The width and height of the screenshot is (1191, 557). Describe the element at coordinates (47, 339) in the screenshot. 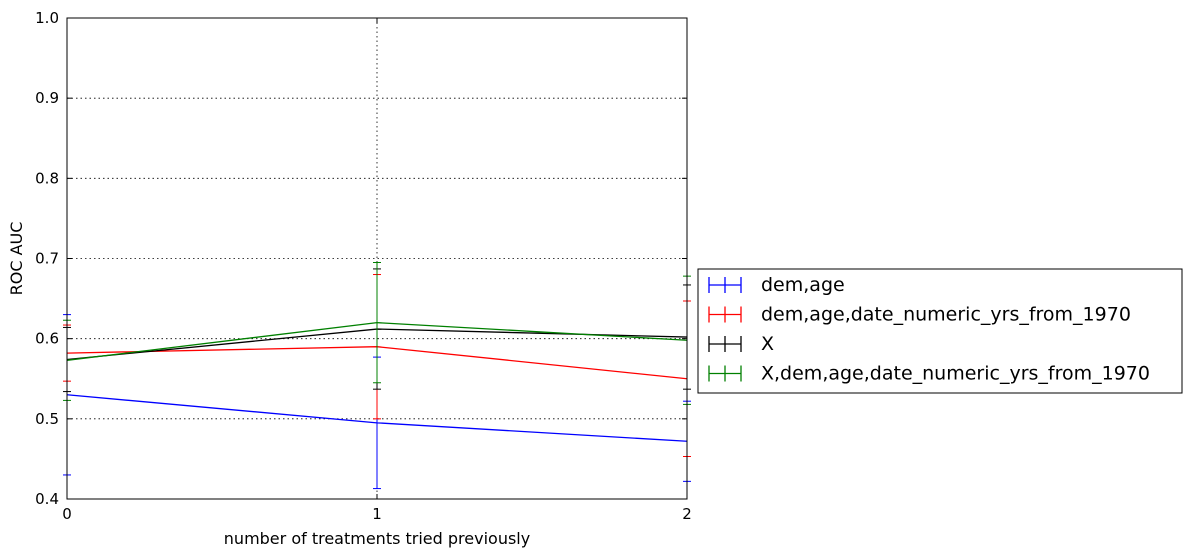

I see `y-tick-label: 0.6` at that location.